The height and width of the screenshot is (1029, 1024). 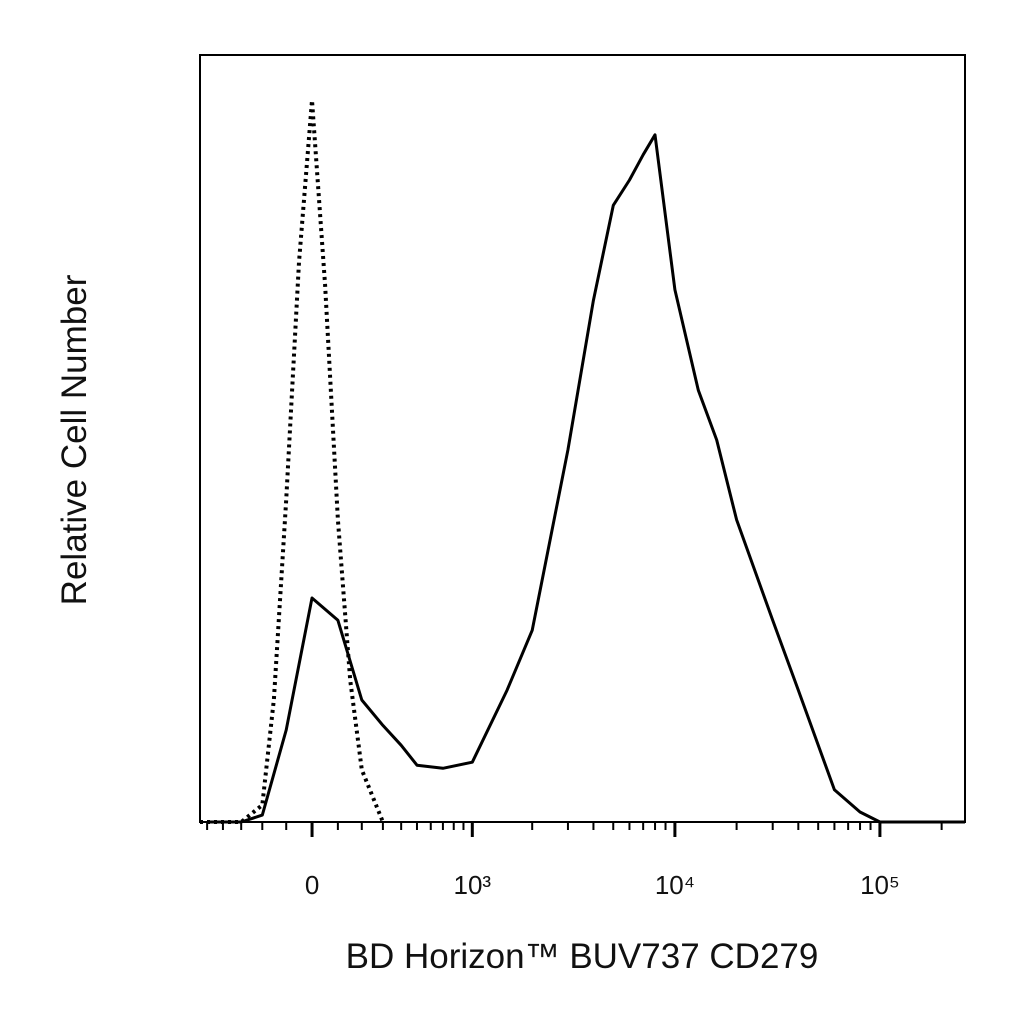 What do you see at coordinates (473, 885) in the screenshot?
I see `x-tick-label: 10³` at bounding box center [473, 885].